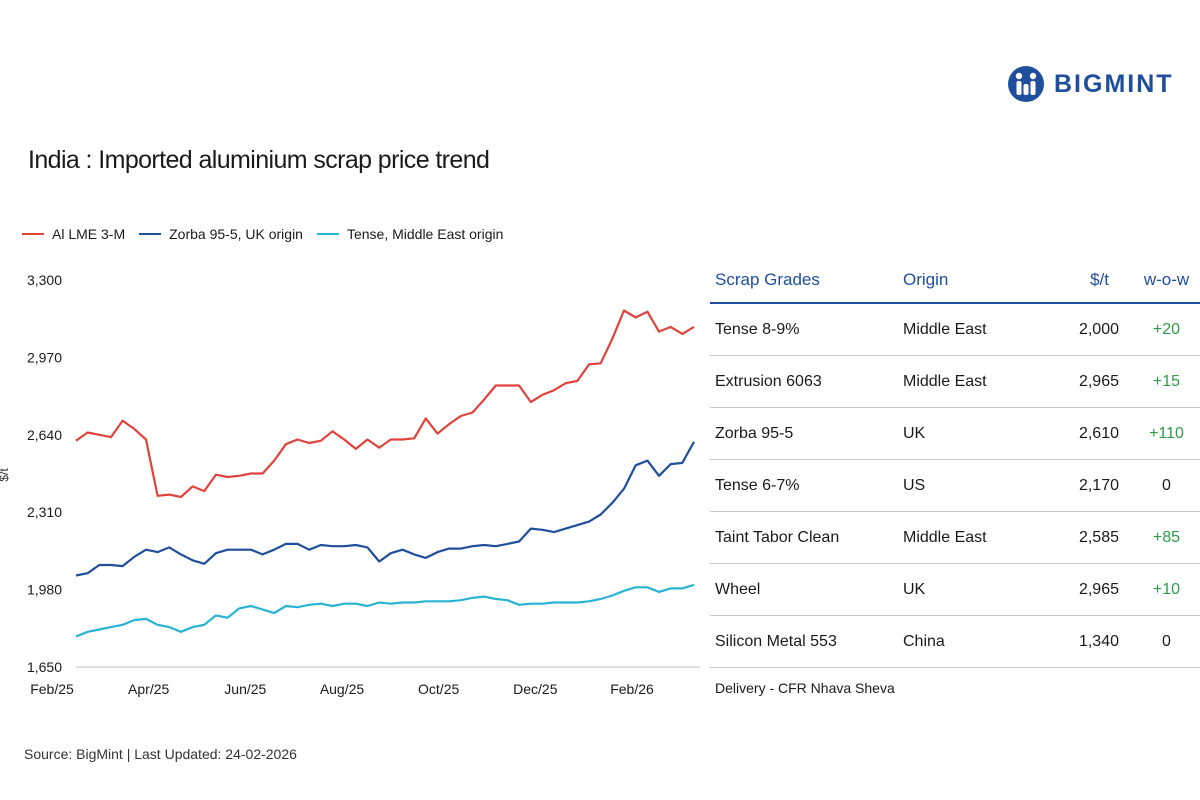 The height and width of the screenshot is (800, 1200). Describe the element at coordinates (966, 641) in the screenshot. I see `cell-origin: China` at that location.